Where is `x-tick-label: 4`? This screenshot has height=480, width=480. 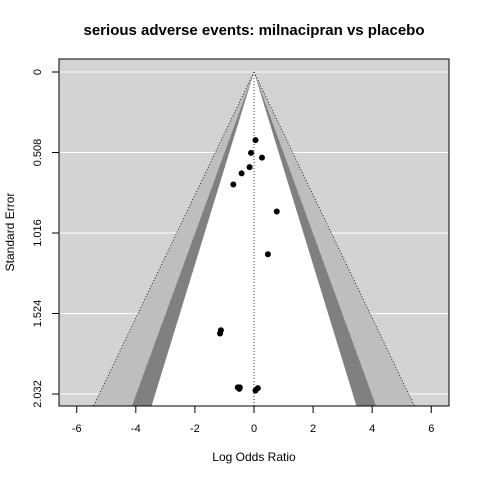
x-tick-label: 4 is located at coordinates (372, 429).